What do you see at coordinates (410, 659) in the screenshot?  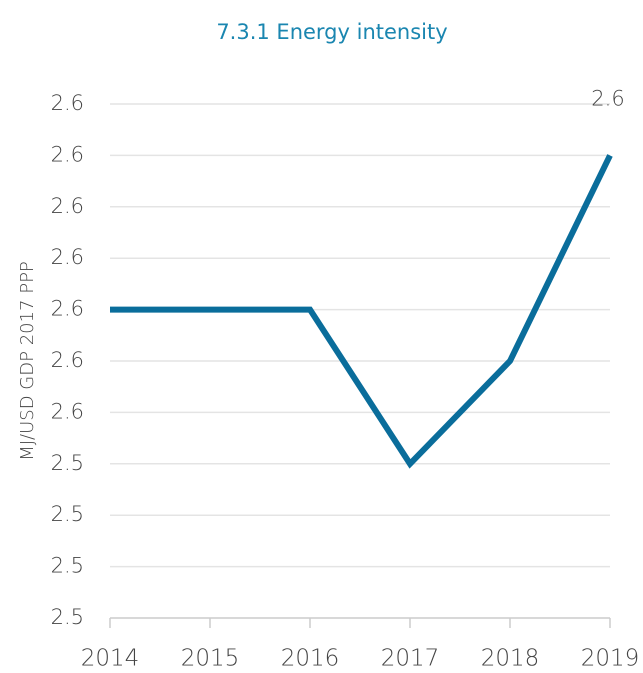 I see `x-tick-label: 2017` at bounding box center [410, 659].